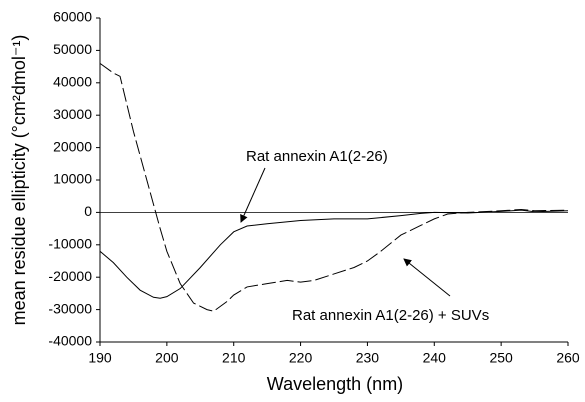 The image size is (585, 402). Describe the element at coordinates (234, 358) in the screenshot. I see `x-tick-label: 210` at that location.